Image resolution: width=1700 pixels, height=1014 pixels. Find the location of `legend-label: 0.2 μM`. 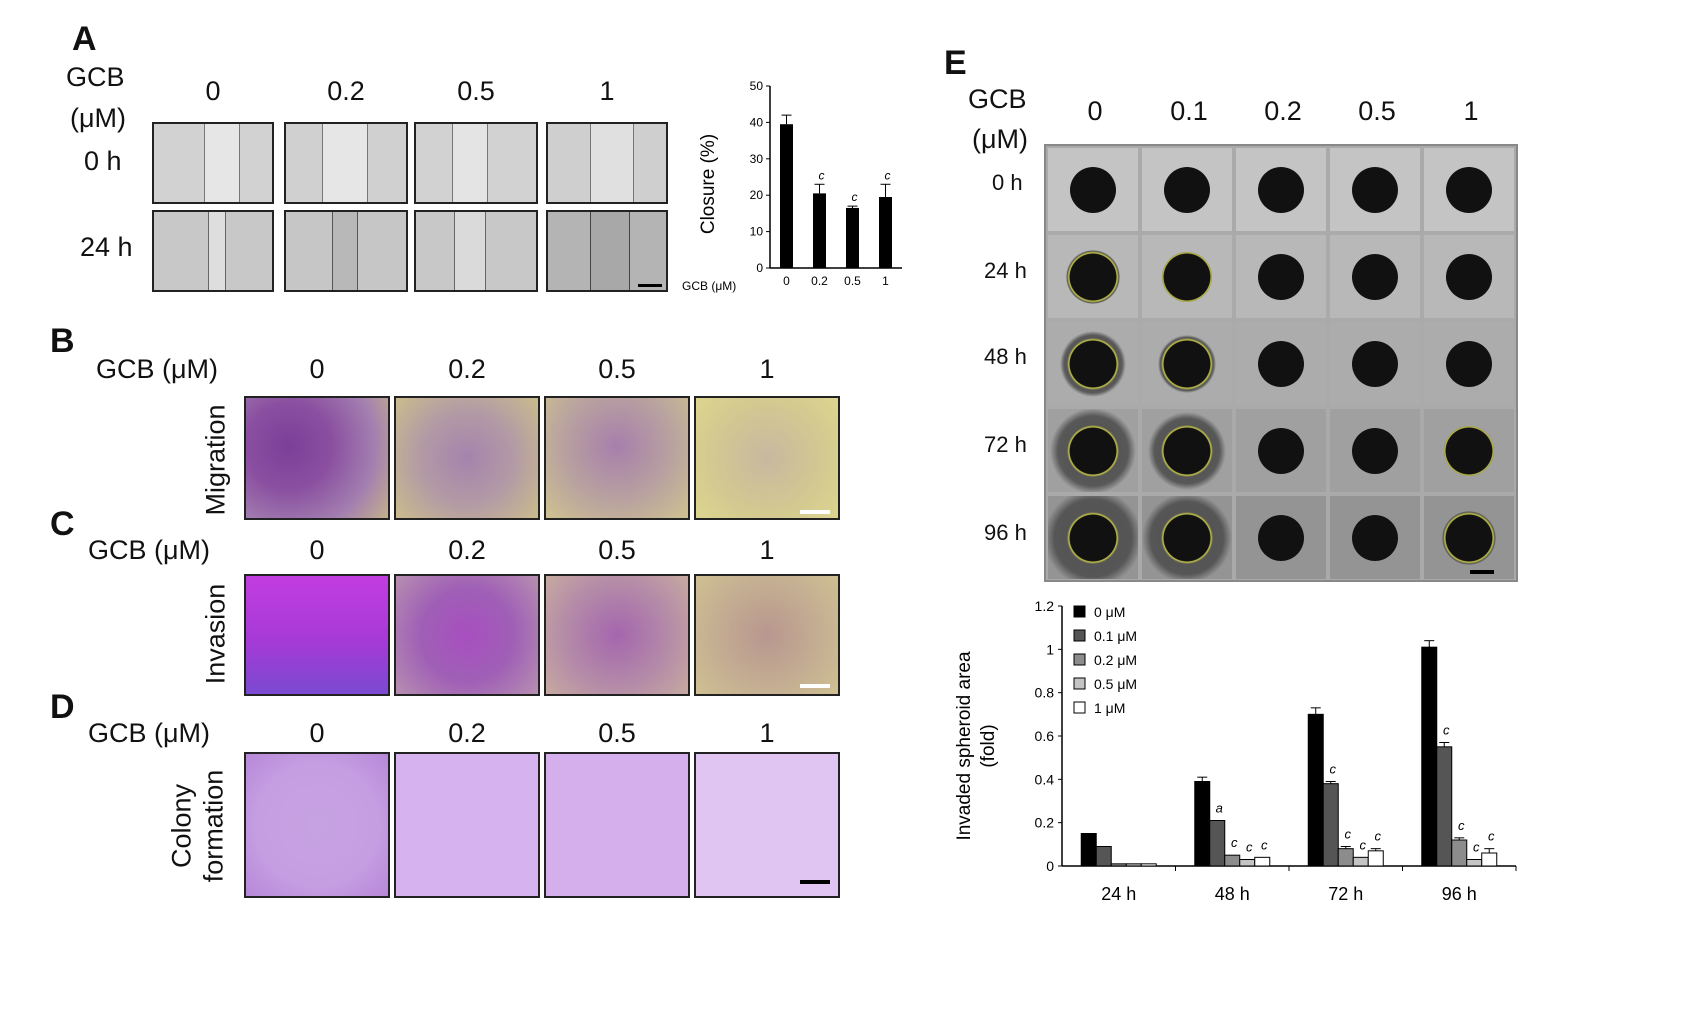

legend-label: 0.2 μM is located at coordinates (1115, 660).